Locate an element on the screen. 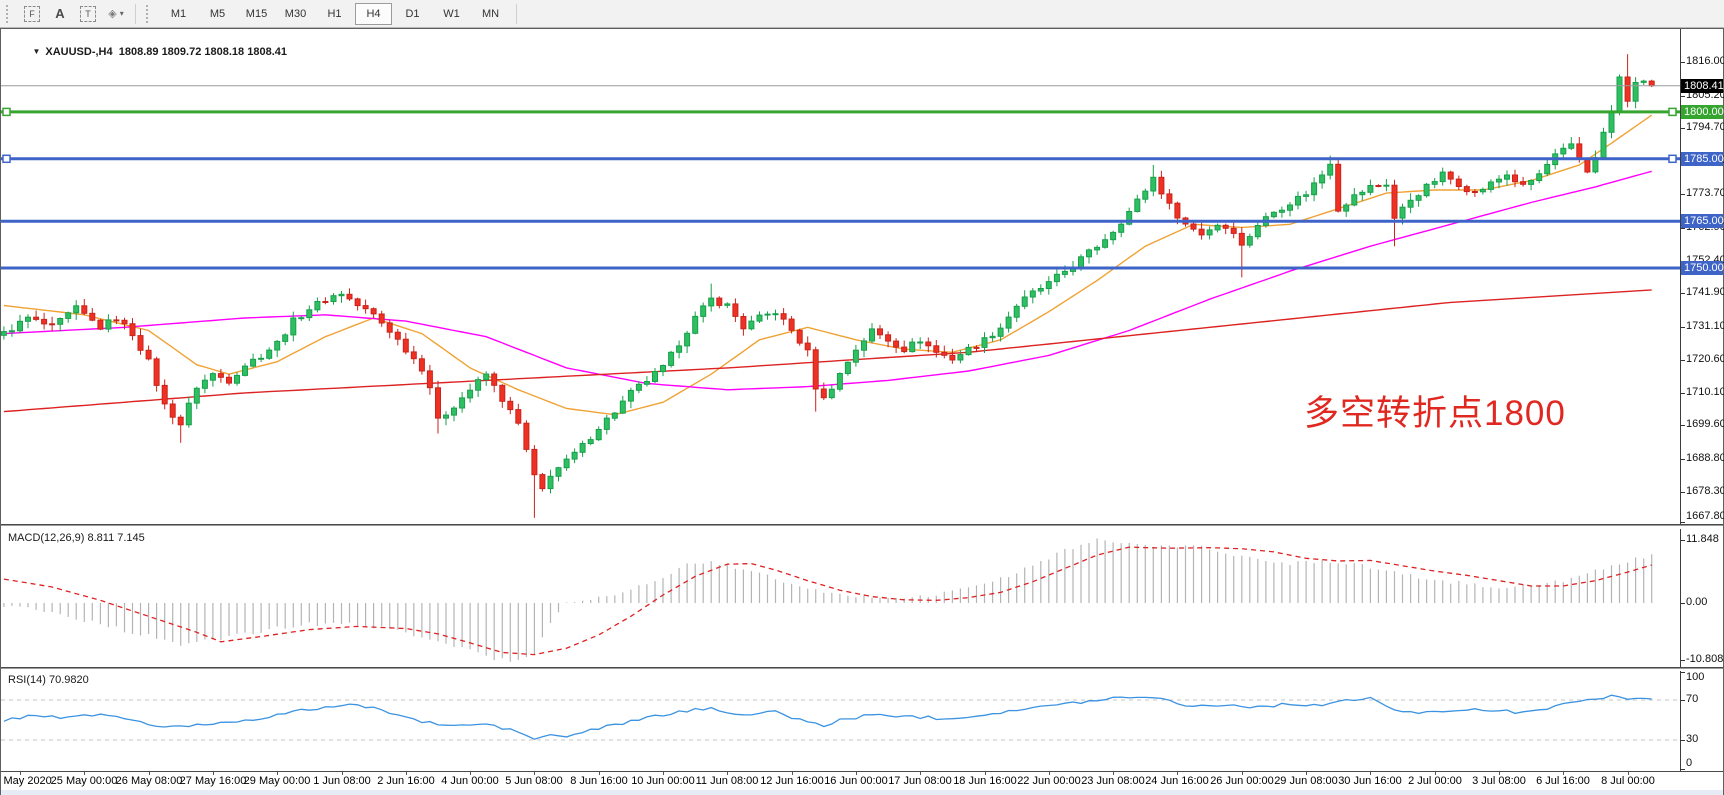 The width and height of the screenshot is (1724, 795). timeframe-button-M30: M30 is located at coordinates (295, 13).